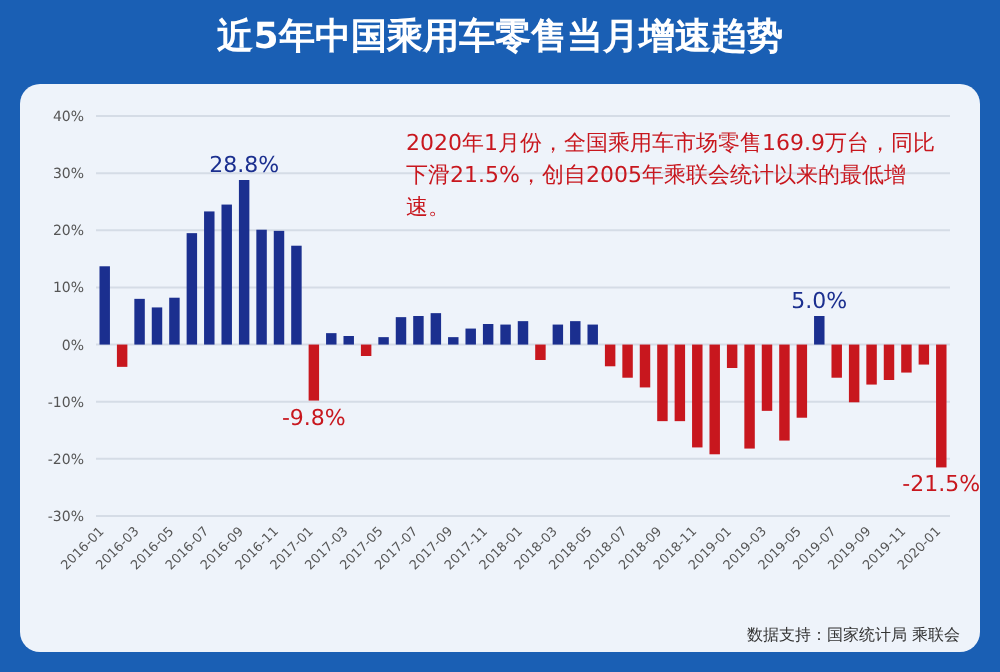 This screenshot has width=1000, height=672. Describe the element at coordinates (671, 176) in the screenshot. I see `annotation: 2020年1月份，全国乘用车市场零售169.9万台，同比下滑21.5%，创自2005年乘联会统计以来的最低增速。` at that location.